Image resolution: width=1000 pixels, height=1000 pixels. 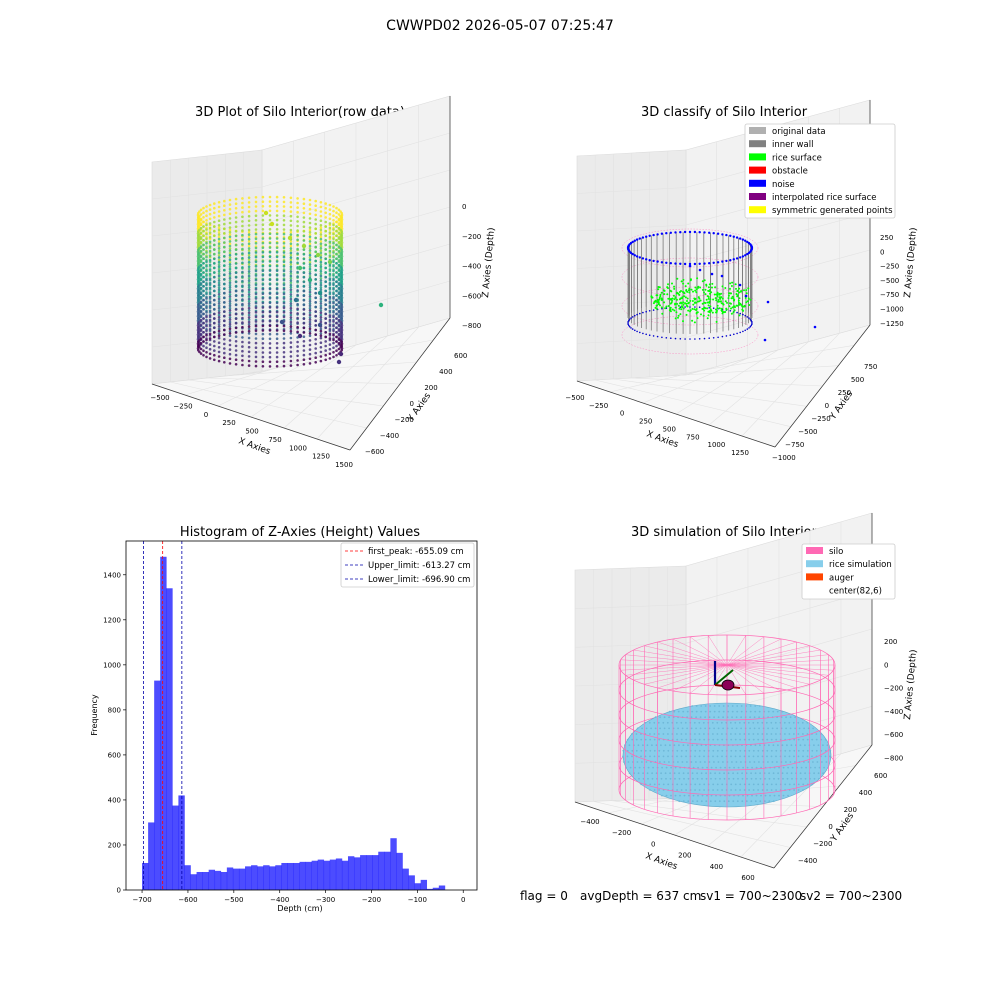 What do you see at coordinates (855, 592) in the screenshot?
I see `legend-label: center(82,6)` at bounding box center [855, 592].